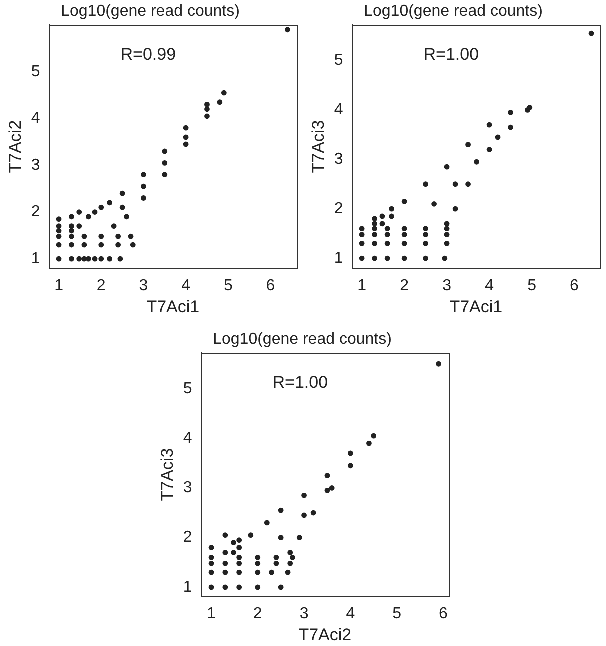  Describe the element at coordinates (405, 285) in the screenshot. I see `x-tick-label: 2` at that location.